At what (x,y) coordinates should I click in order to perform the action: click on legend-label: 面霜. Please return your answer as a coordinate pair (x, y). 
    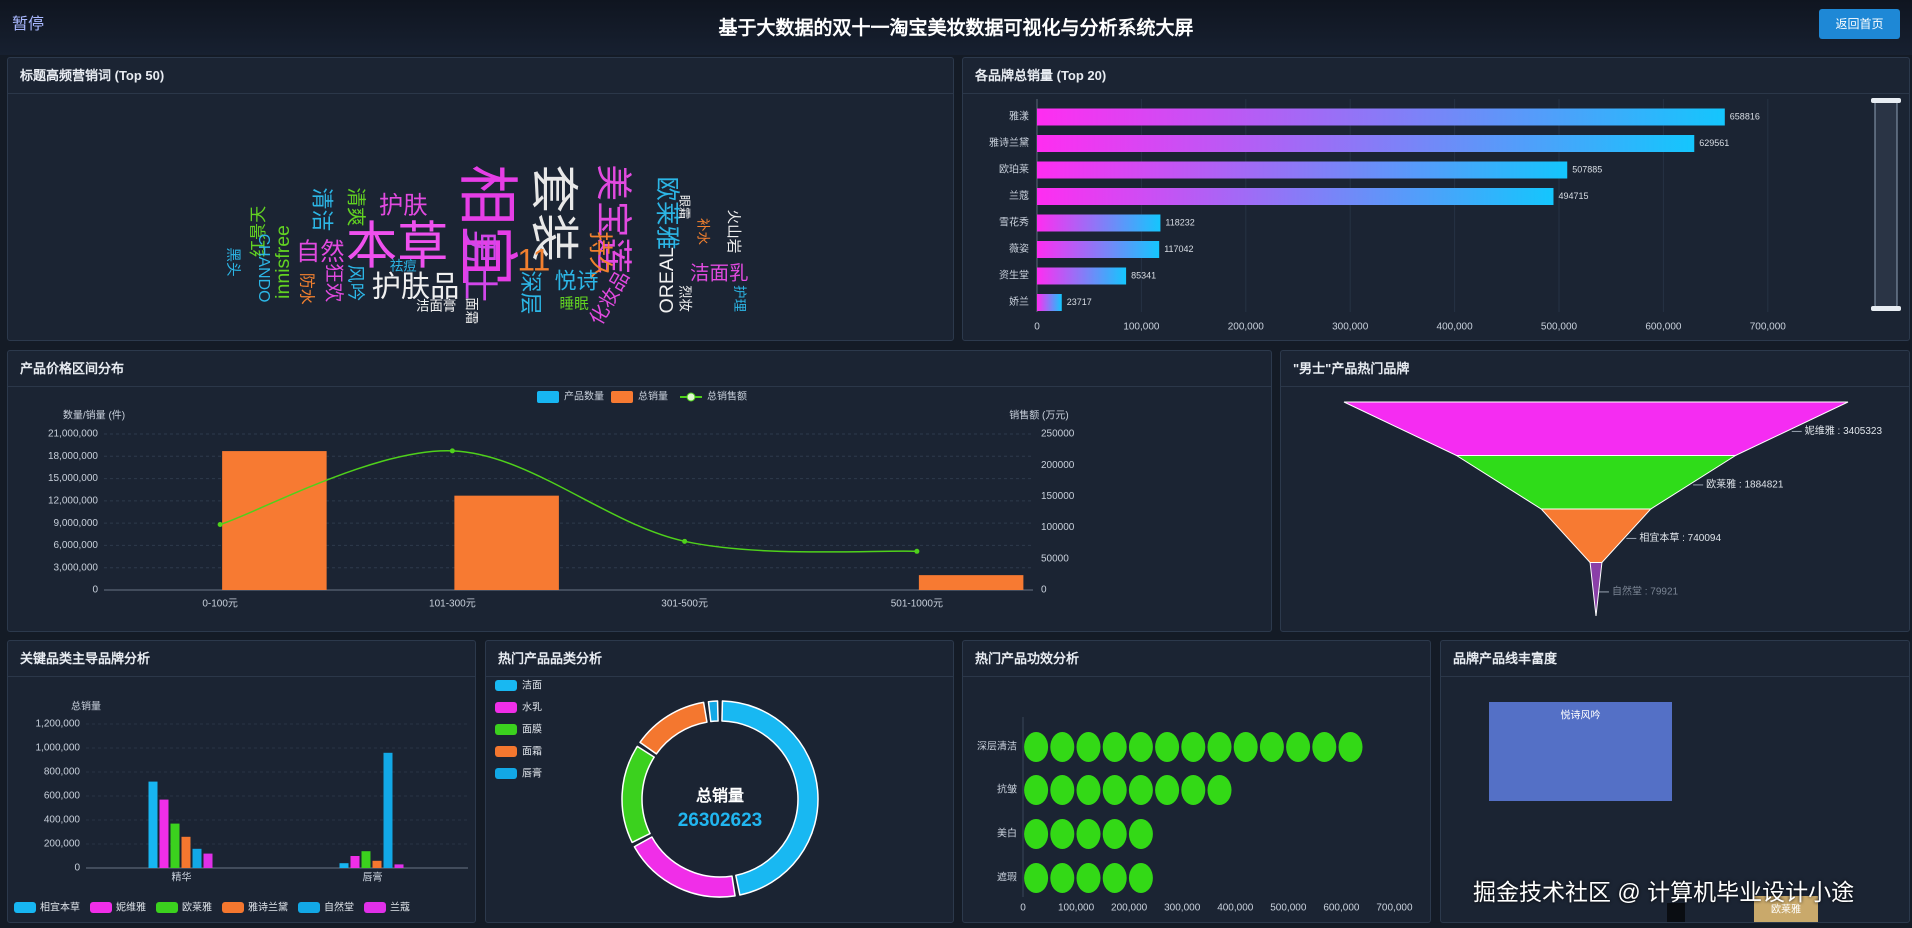
    Looking at the image, I should click on (532, 752).